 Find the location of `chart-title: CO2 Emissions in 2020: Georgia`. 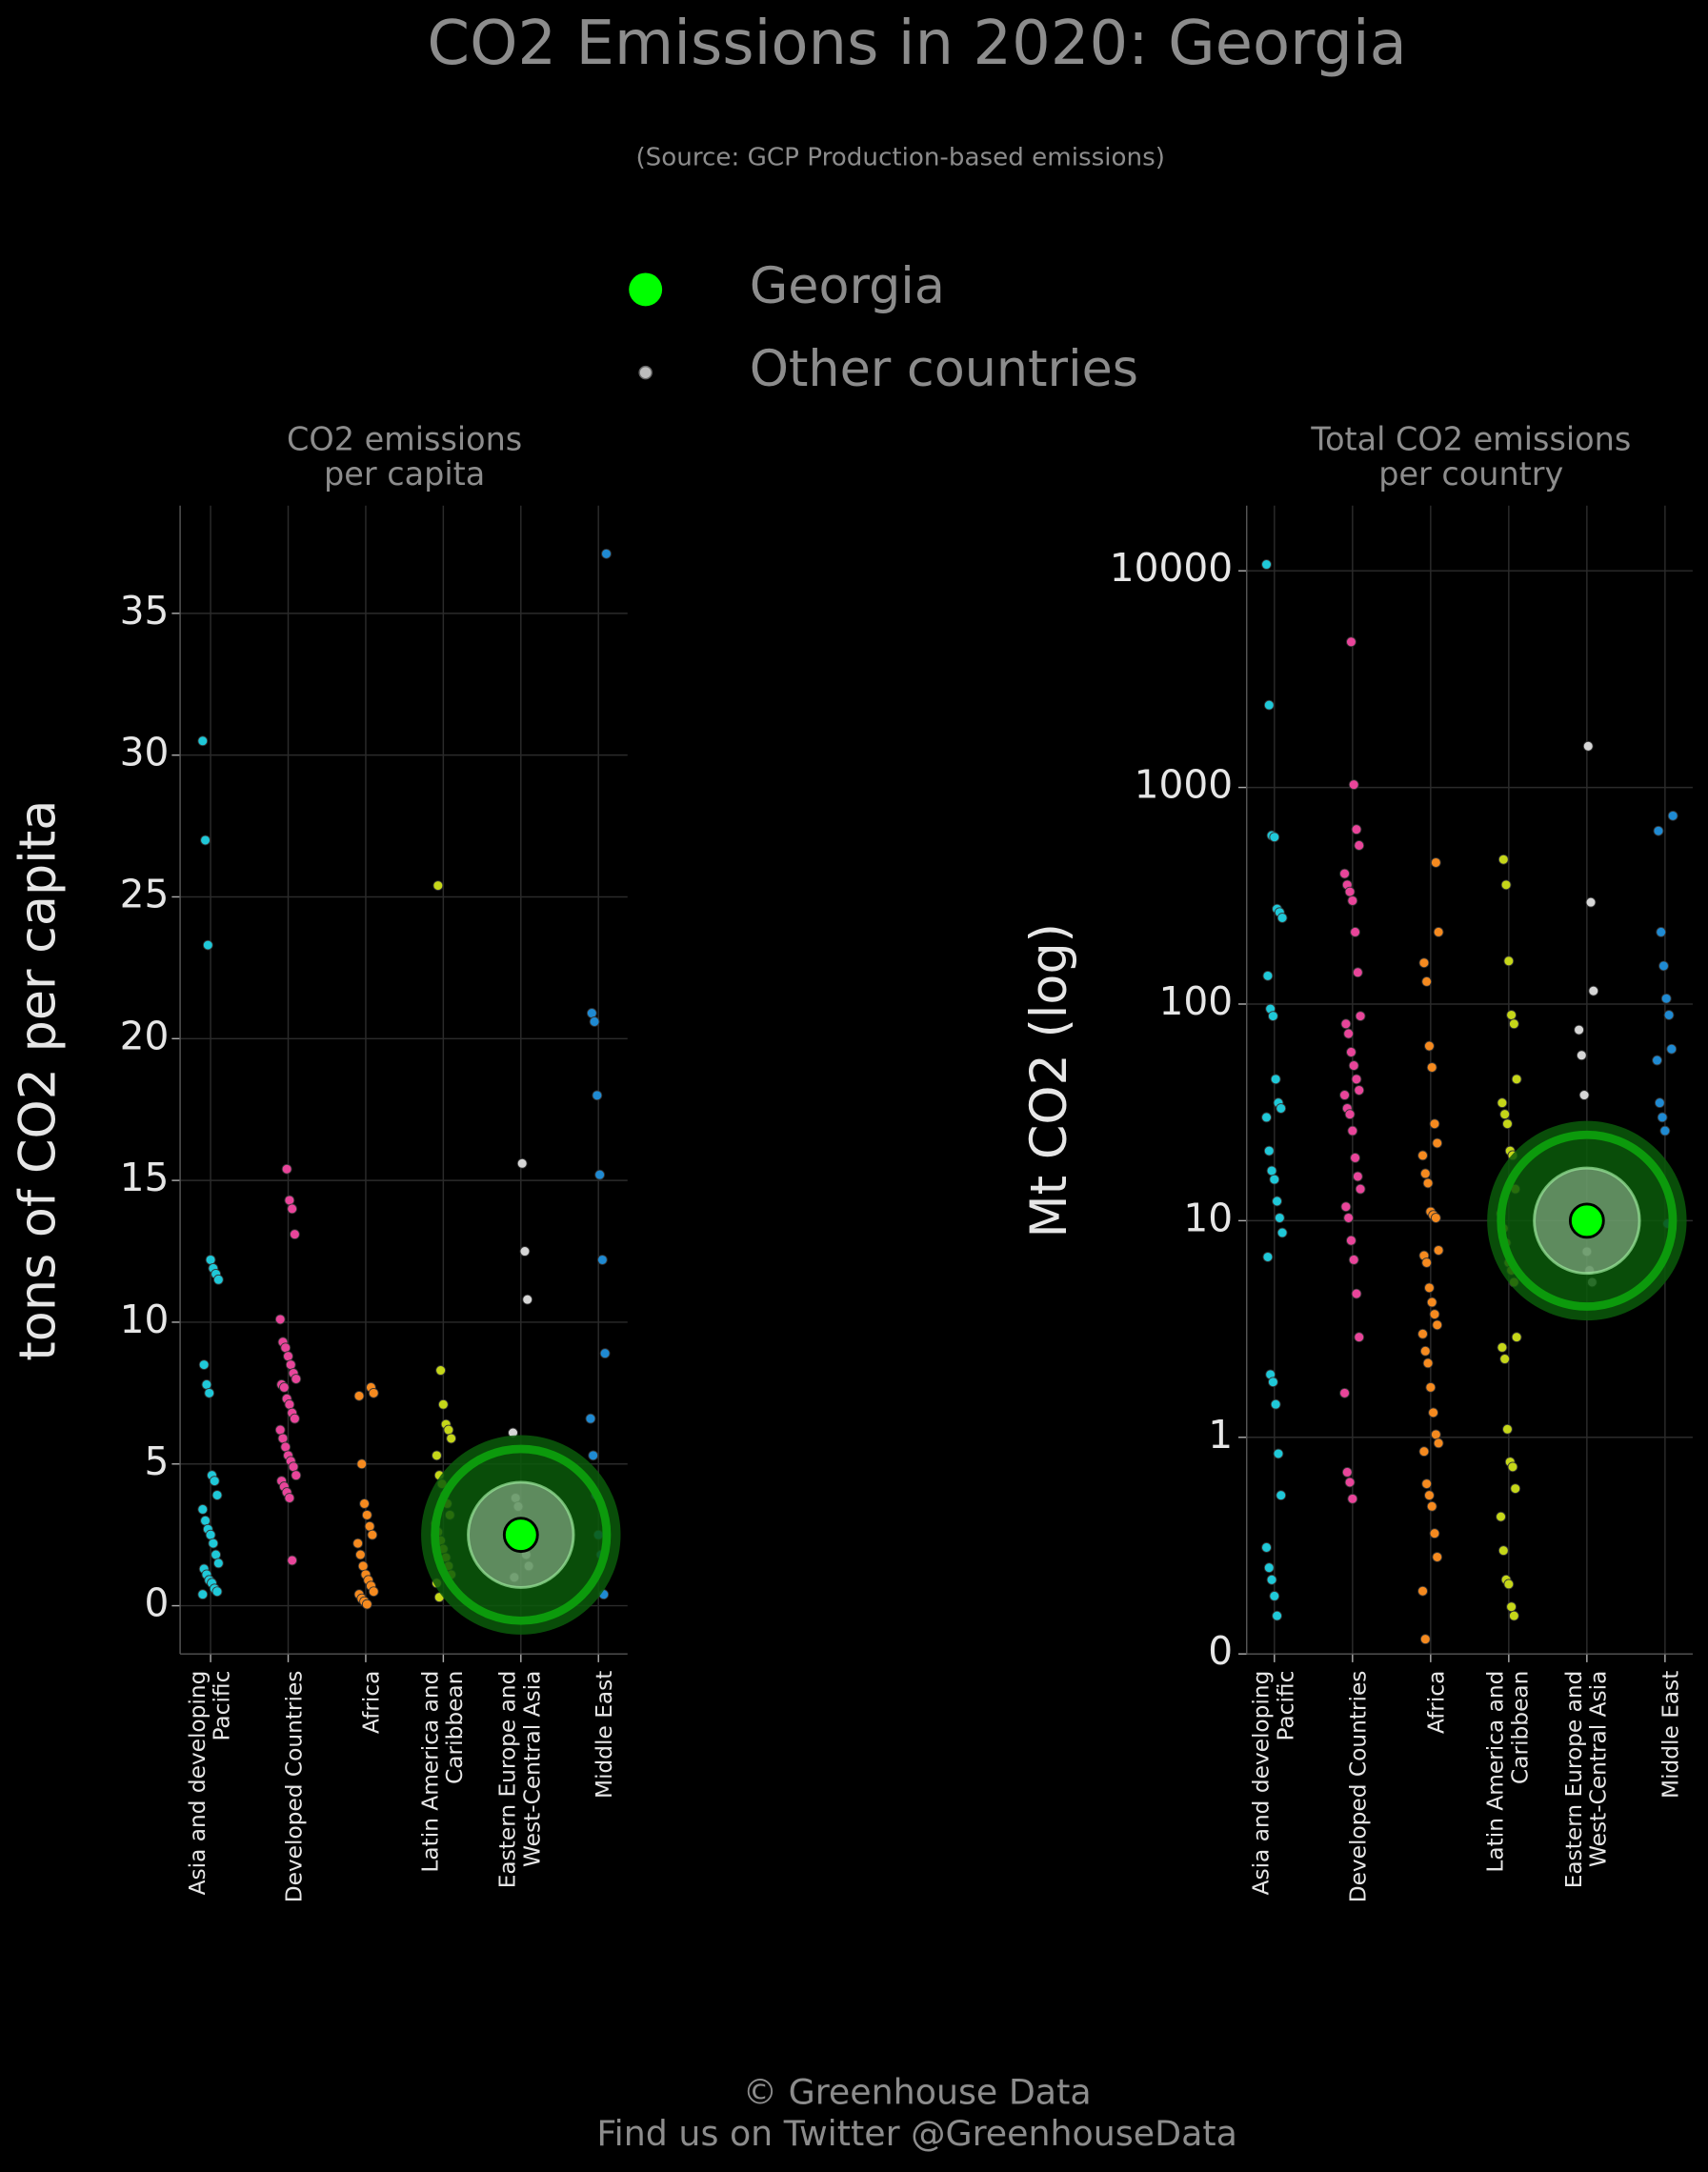

chart-title: CO2 Emissions in 2020: Georgia is located at coordinates (917, 44).